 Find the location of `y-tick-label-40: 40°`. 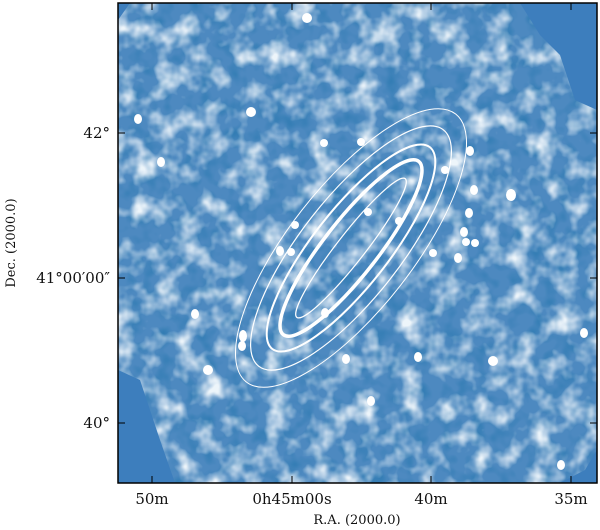

y-tick-label-40: 40° is located at coordinates (96, 423).